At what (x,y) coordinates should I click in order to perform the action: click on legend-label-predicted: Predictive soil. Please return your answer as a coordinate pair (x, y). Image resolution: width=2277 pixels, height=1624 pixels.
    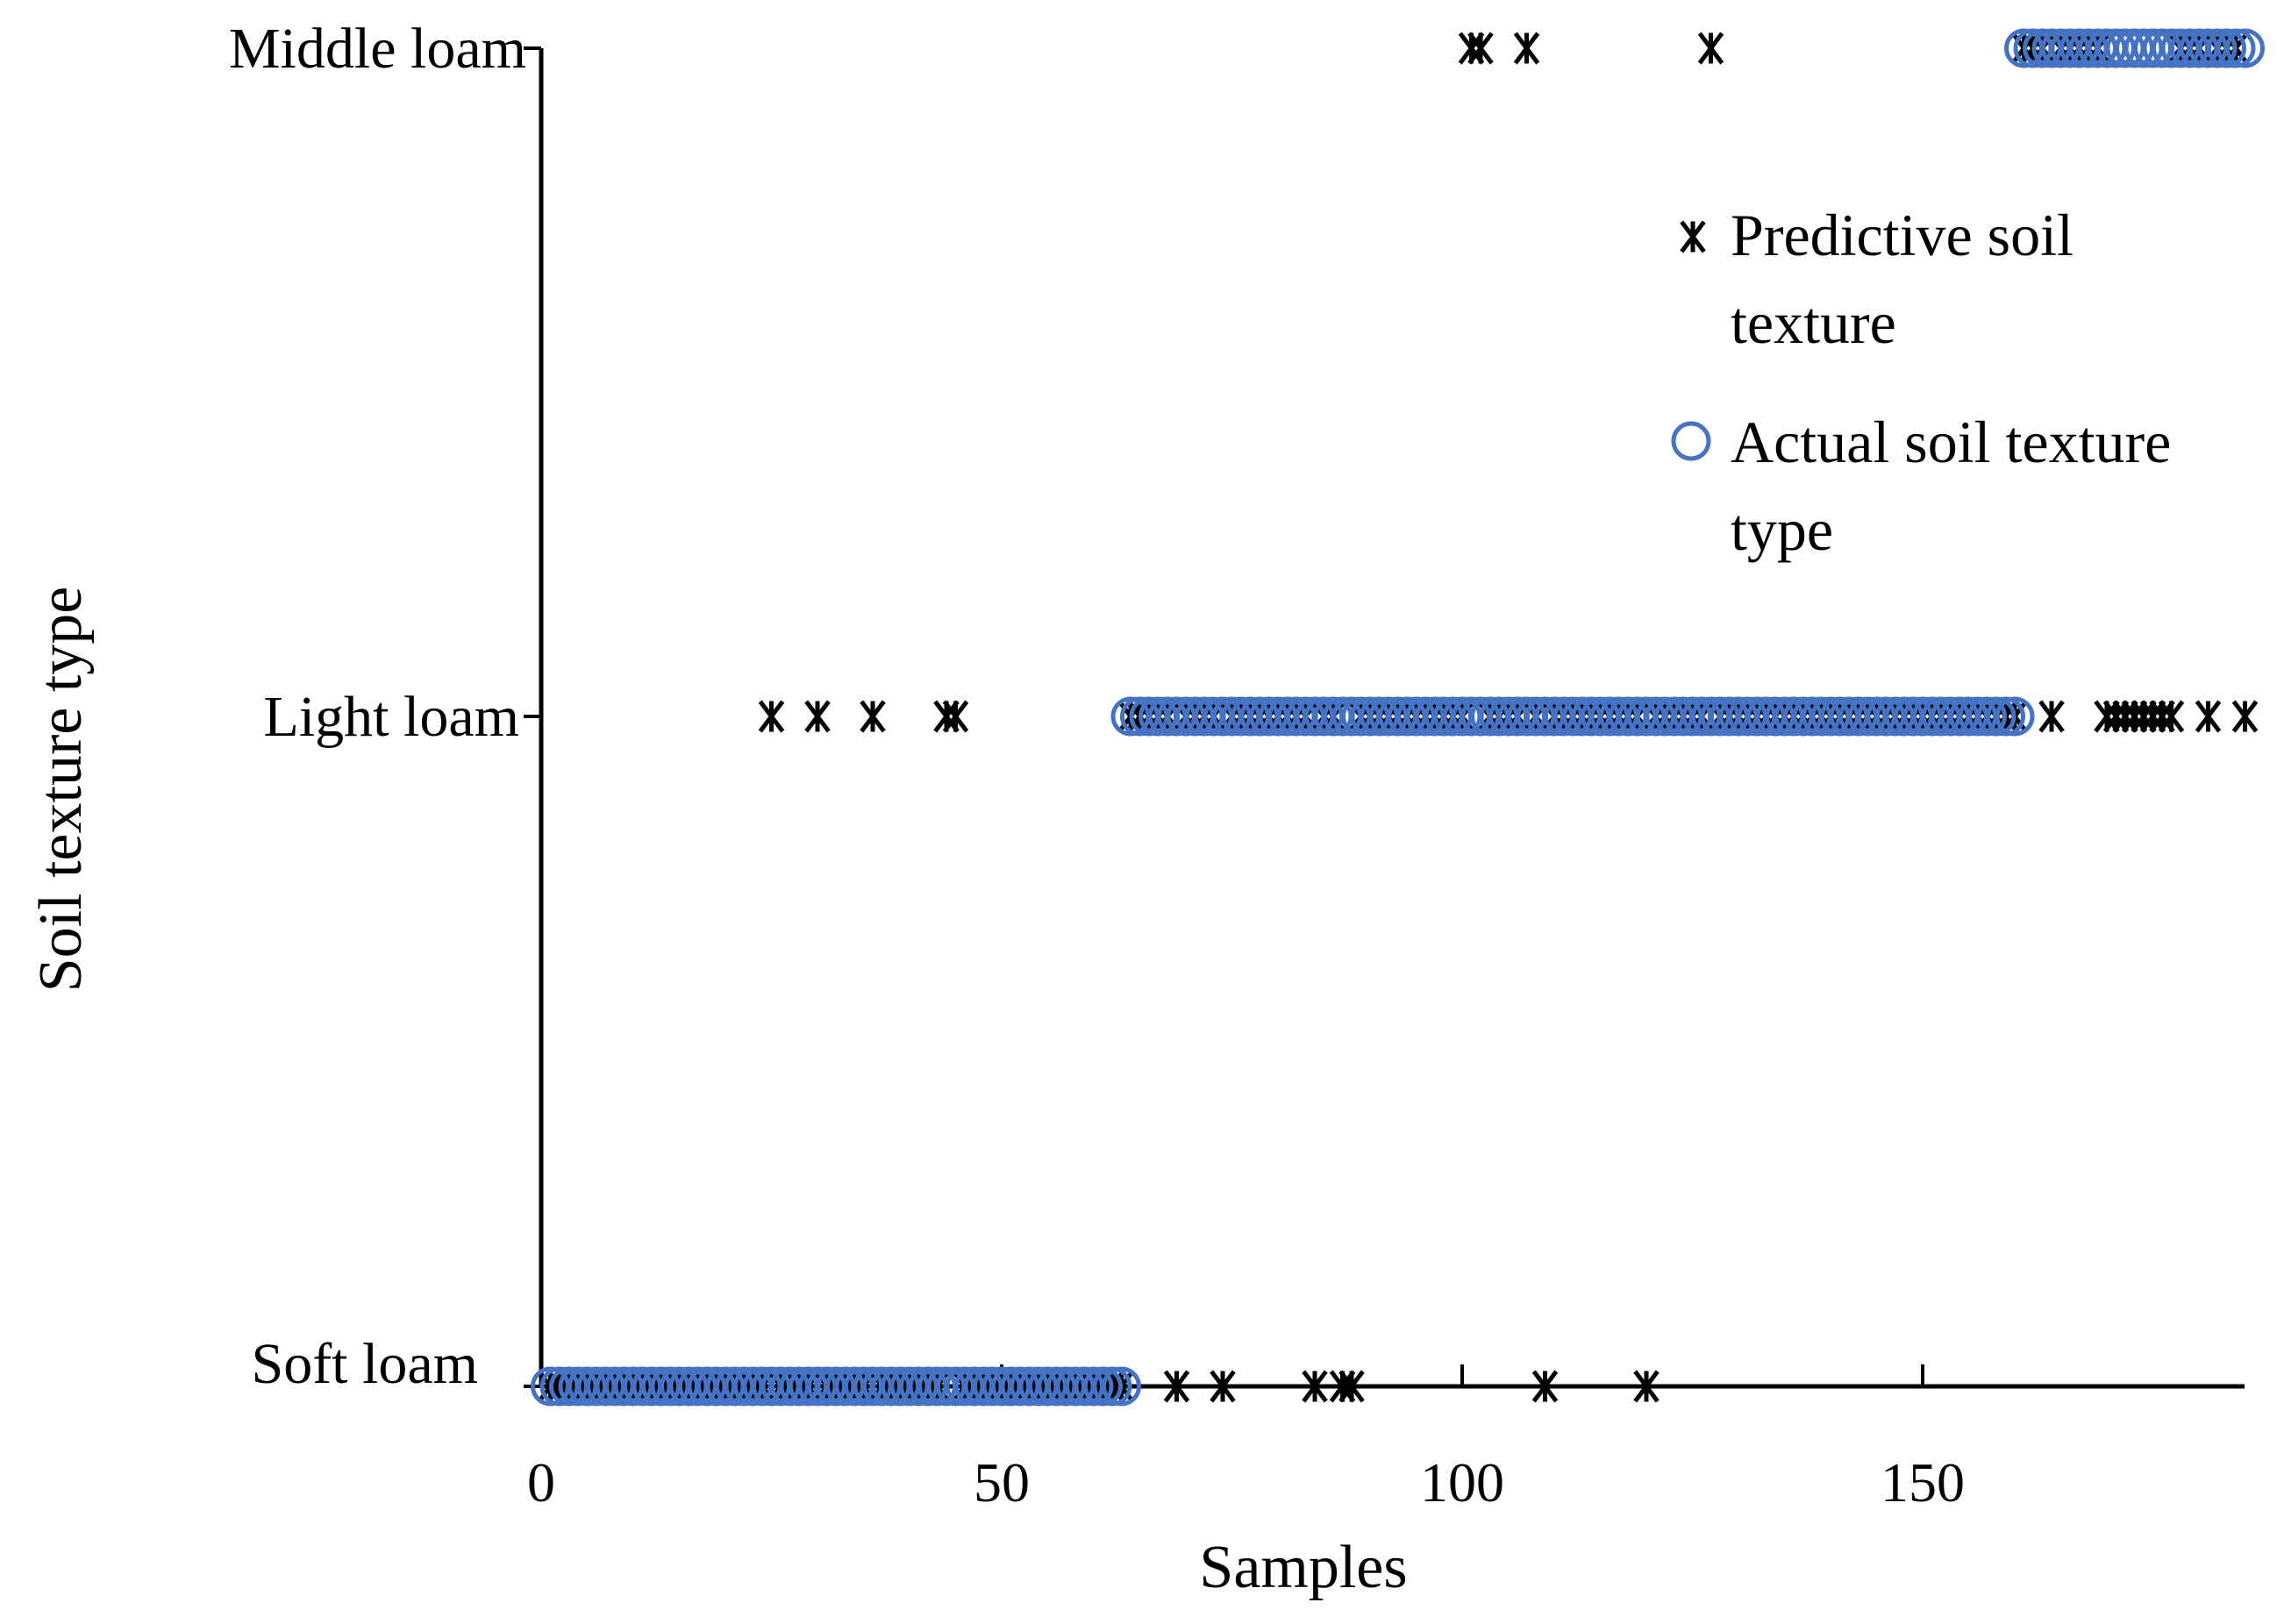
    Looking at the image, I should click on (1902, 235).